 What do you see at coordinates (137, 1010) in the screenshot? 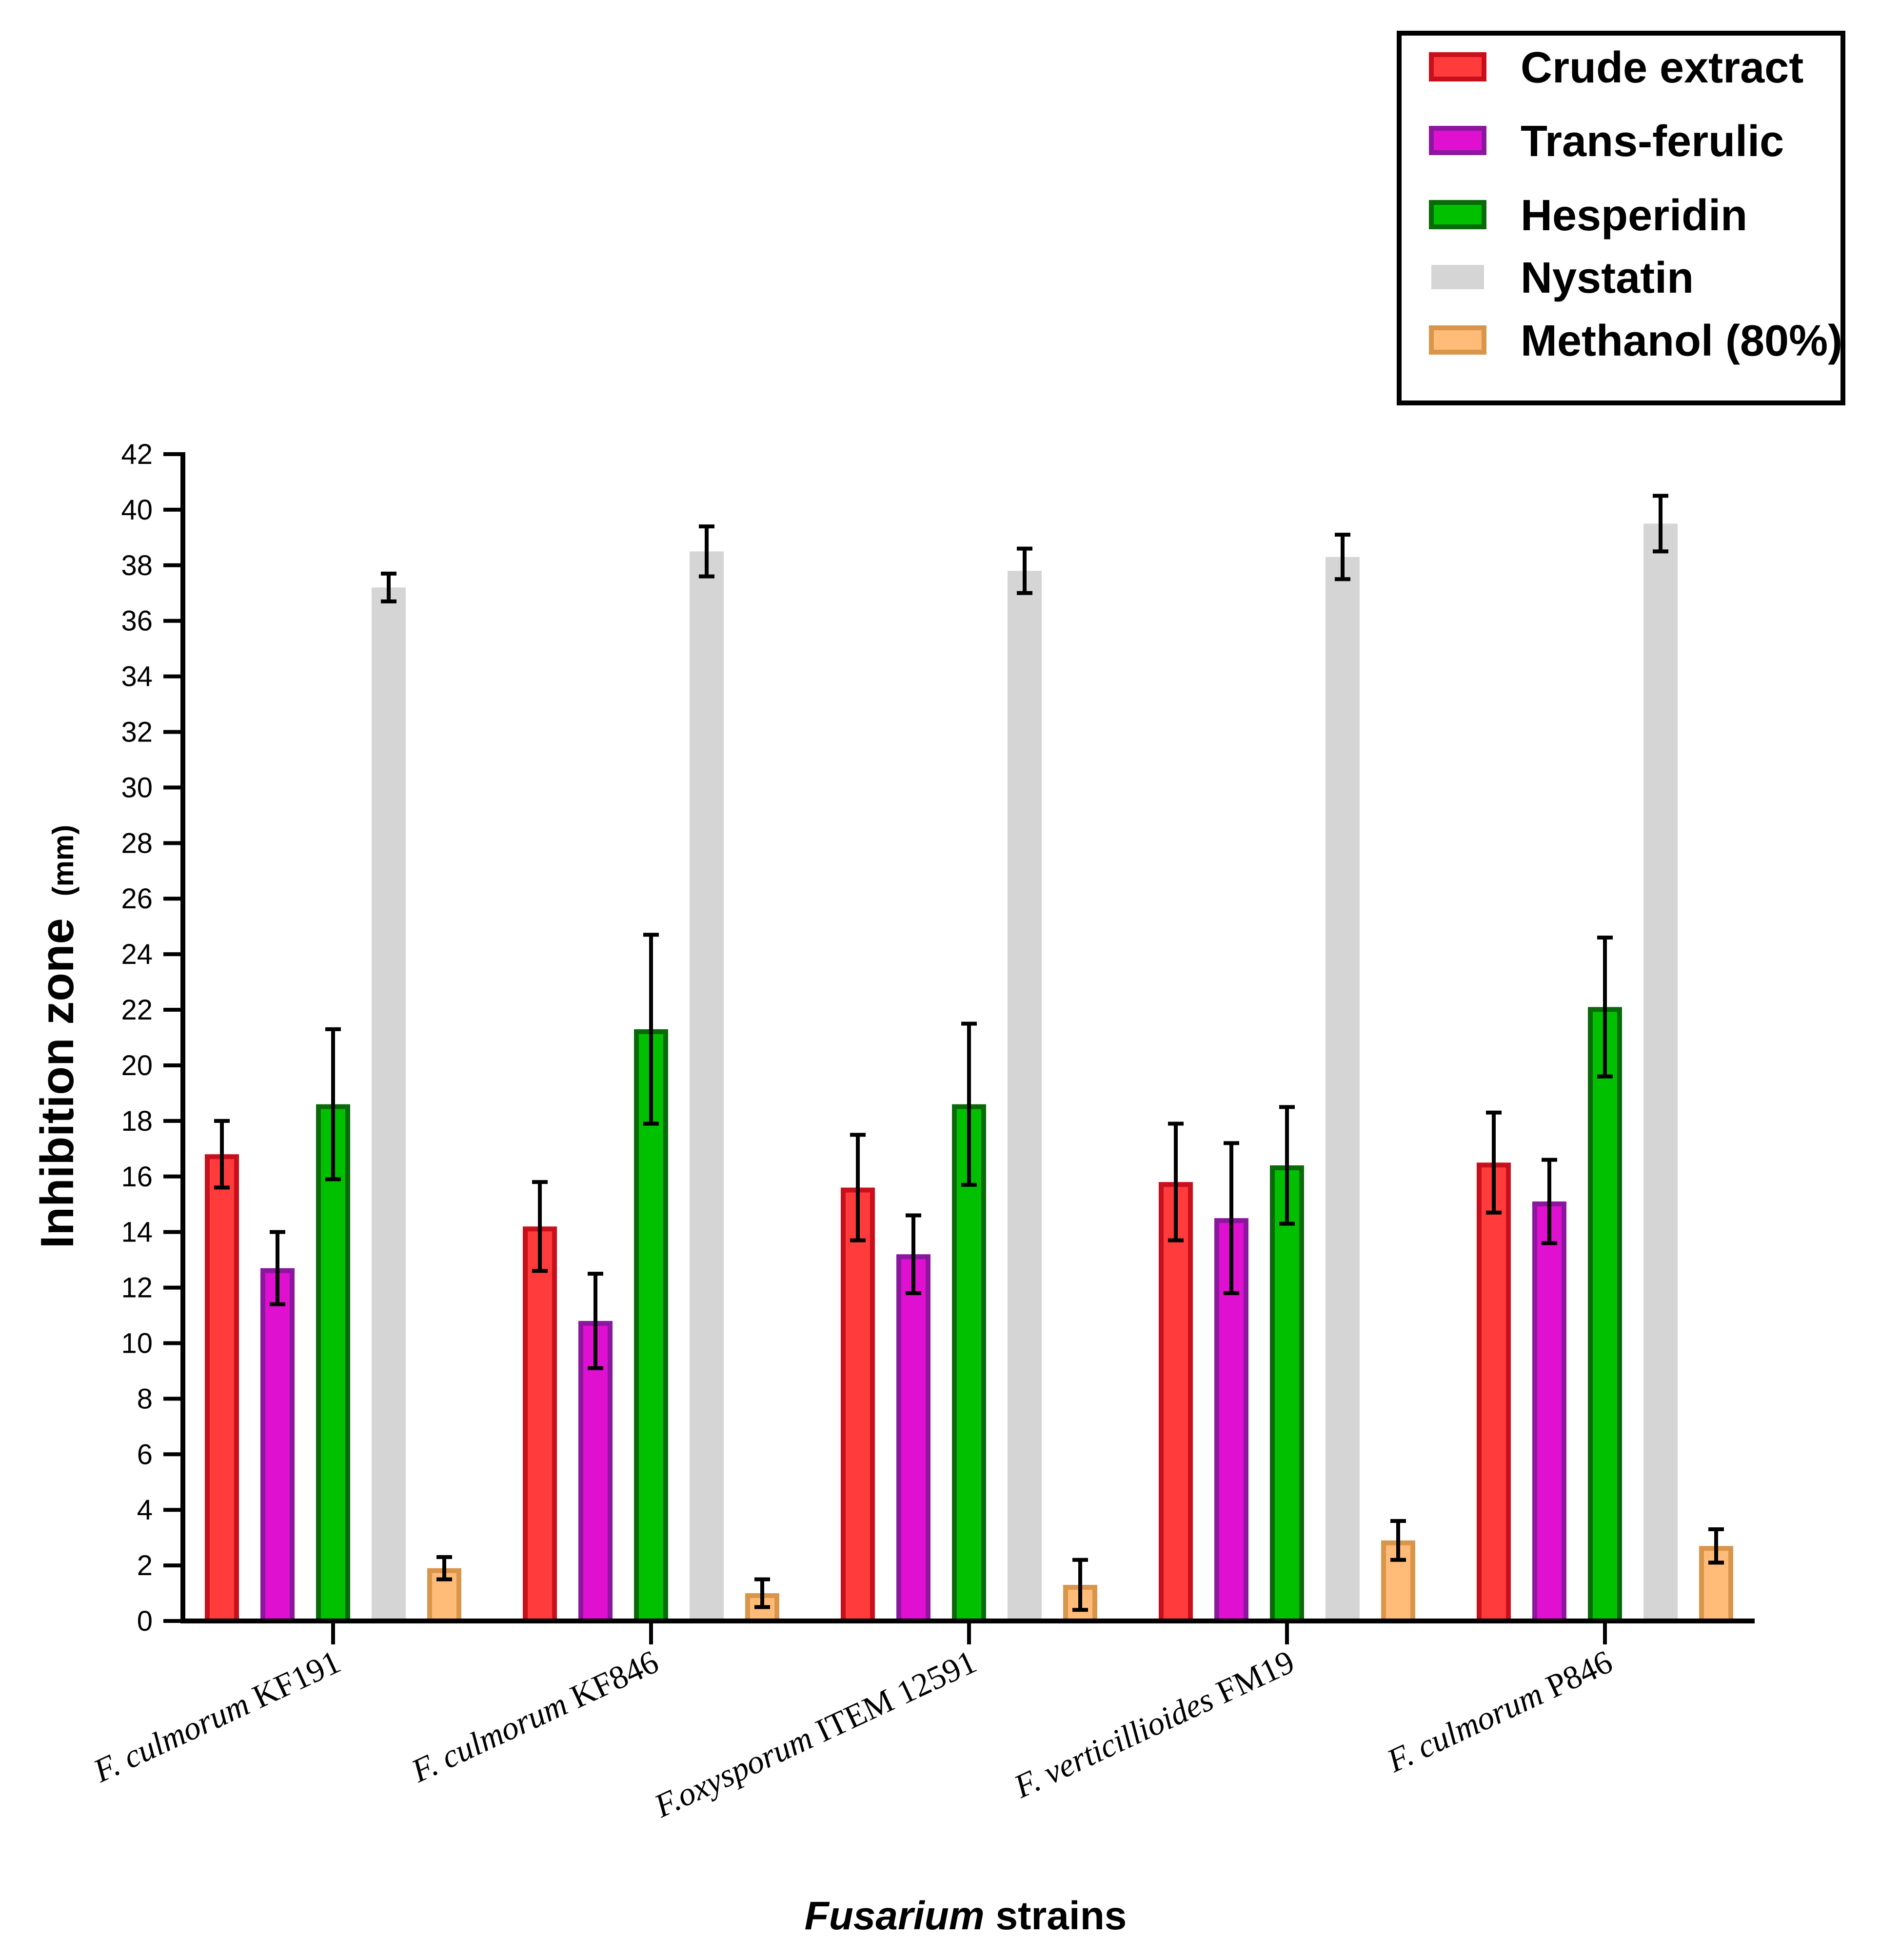
I see `y-tick-label: 22` at bounding box center [137, 1010].